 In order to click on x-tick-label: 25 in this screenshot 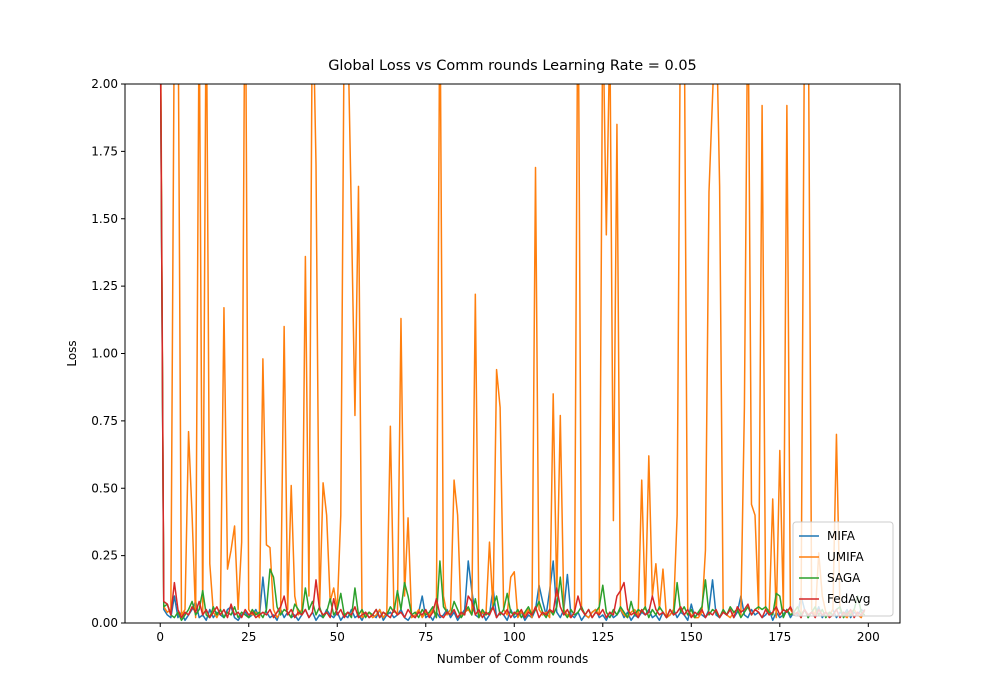, I will do `click(248, 637)`.